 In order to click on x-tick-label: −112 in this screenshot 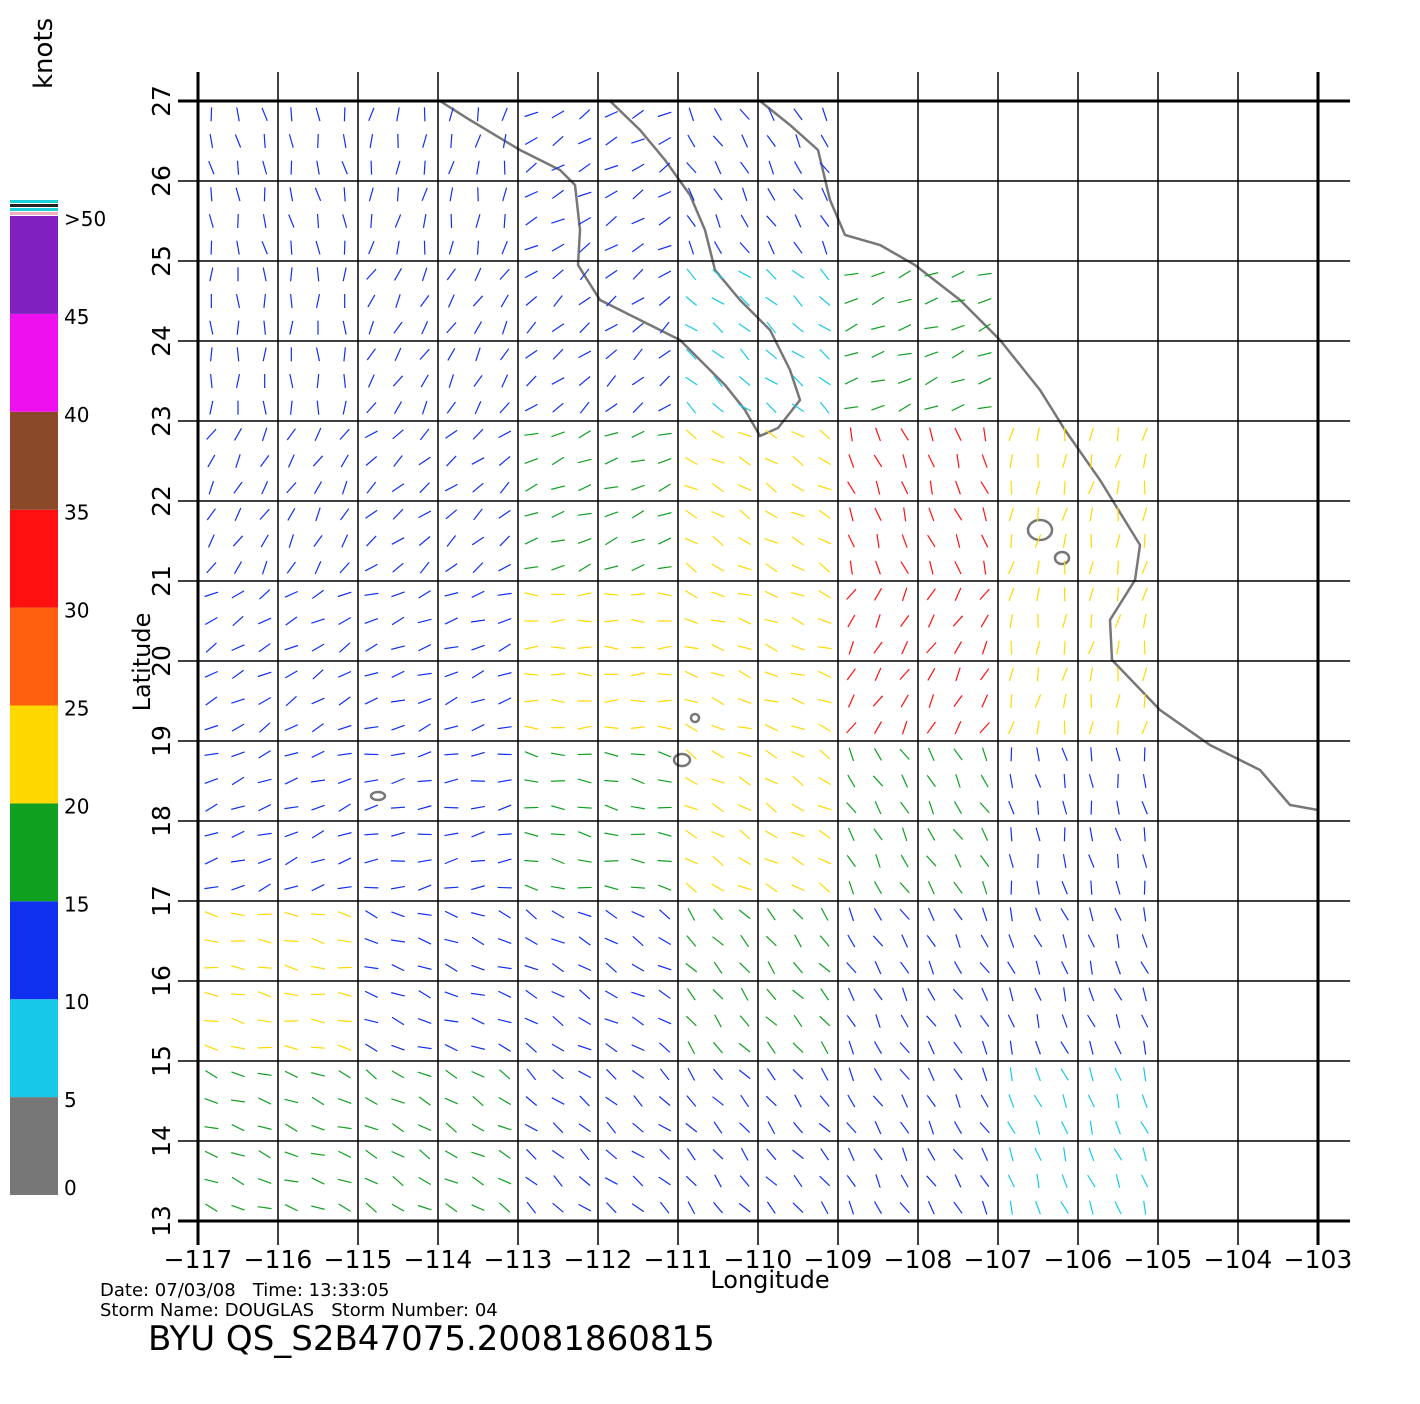, I will do `click(598, 1259)`.